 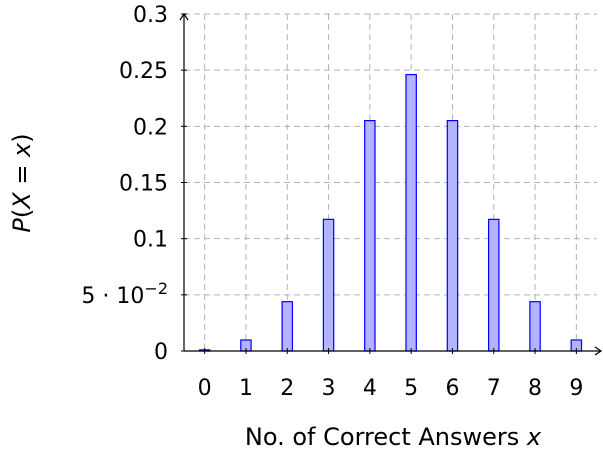 I want to click on x-tick-label-3: 3, so click(x=329, y=388).